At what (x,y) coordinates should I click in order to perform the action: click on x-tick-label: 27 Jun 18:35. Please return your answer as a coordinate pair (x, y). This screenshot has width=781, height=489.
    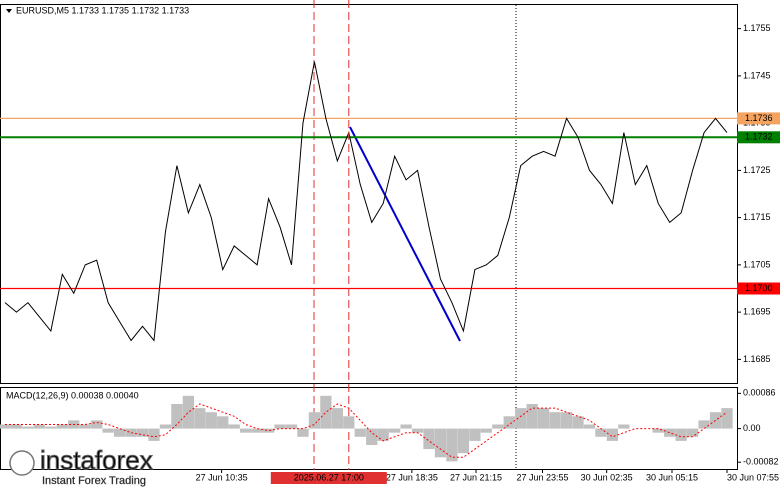
    Looking at the image, I should click on (412, 477).